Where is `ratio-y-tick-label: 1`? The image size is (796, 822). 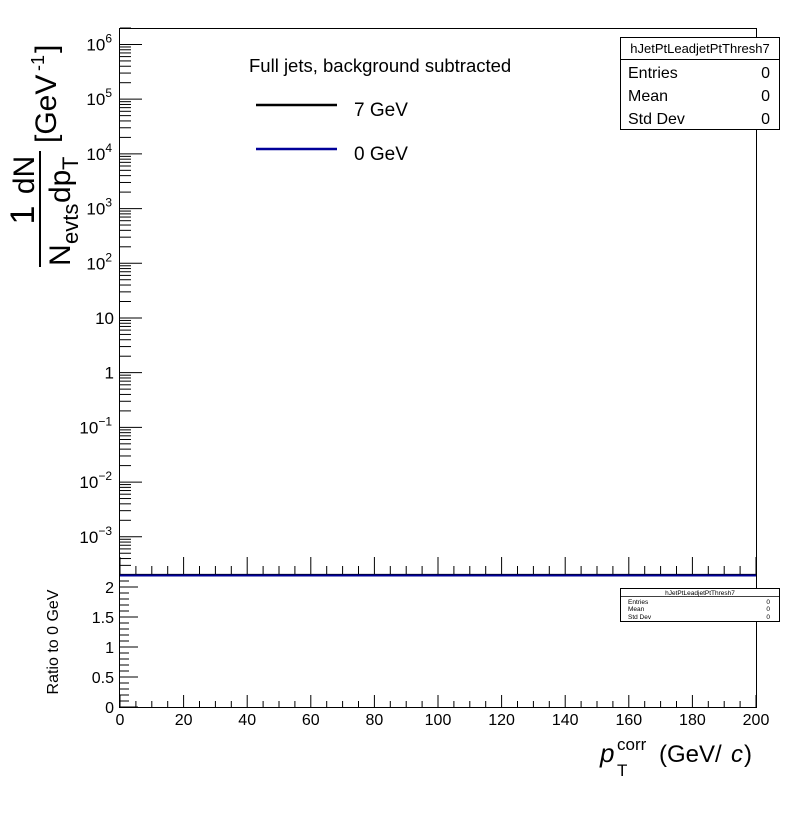
ratio-y-tick-label: 1 is located at coordinates (109, 648).